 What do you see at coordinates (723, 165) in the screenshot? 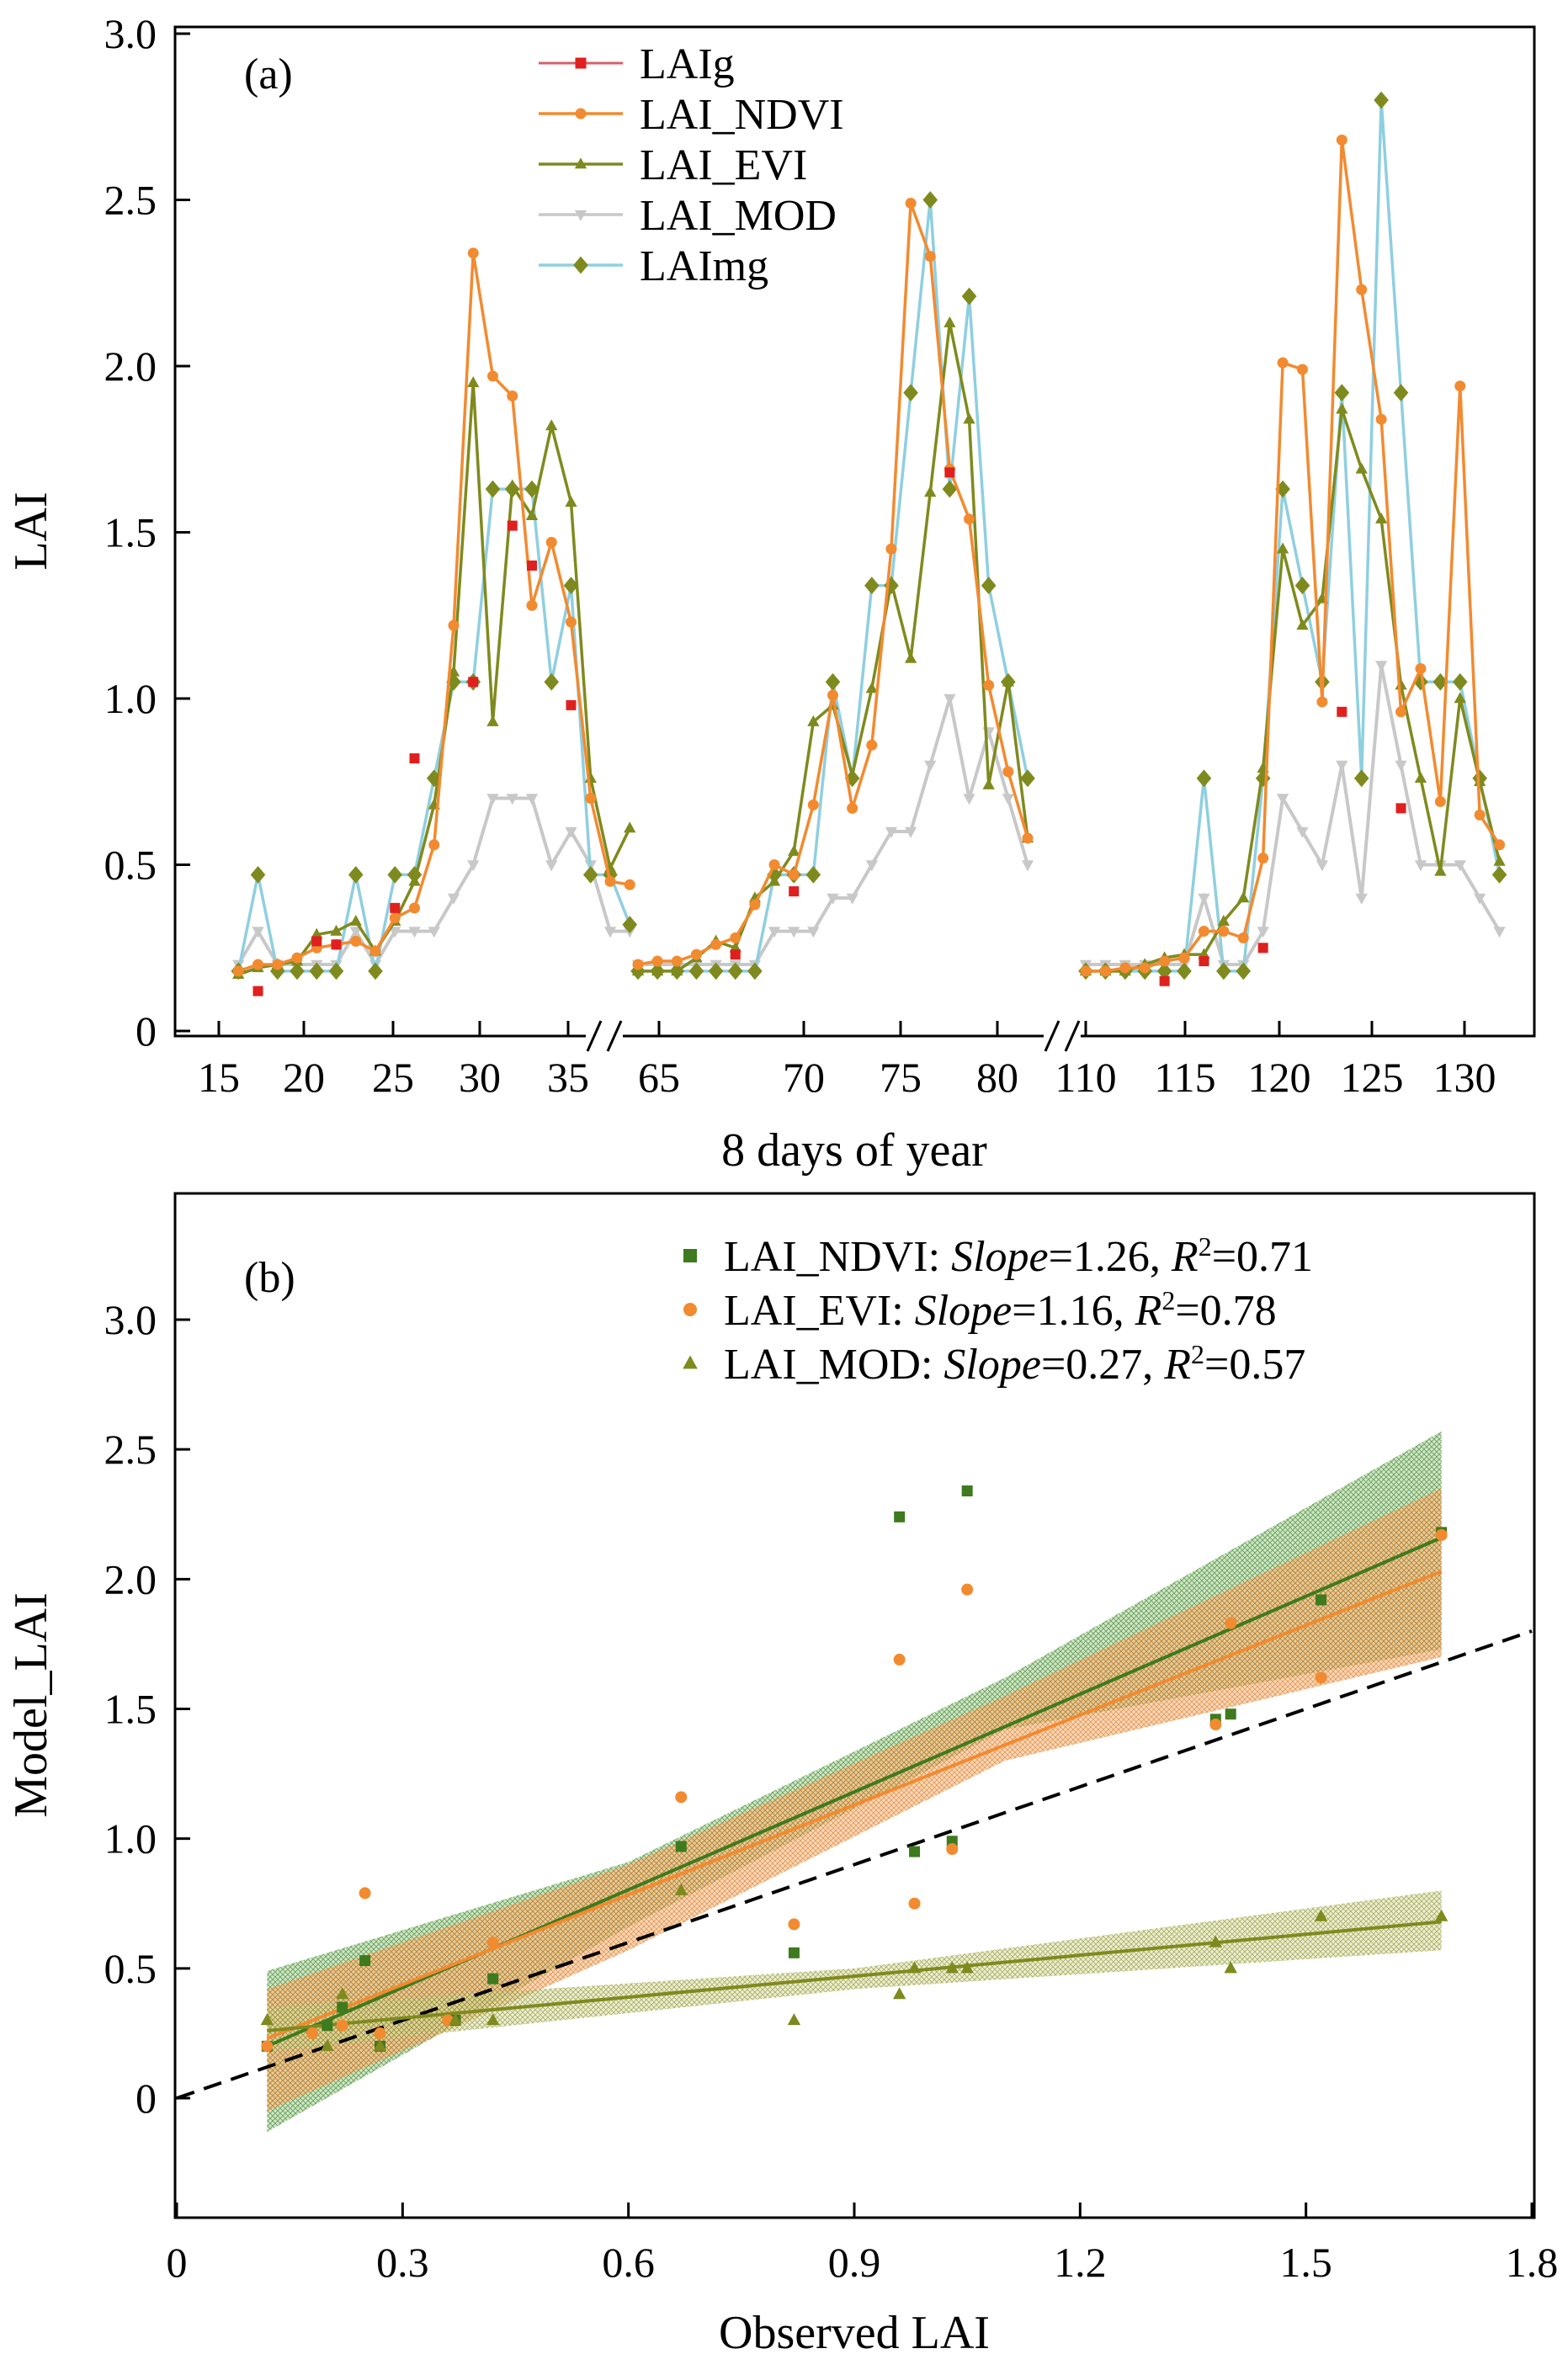
I see `legend-label-LAI_EVI: LAI_EVI` at bounding box center [723, 165].